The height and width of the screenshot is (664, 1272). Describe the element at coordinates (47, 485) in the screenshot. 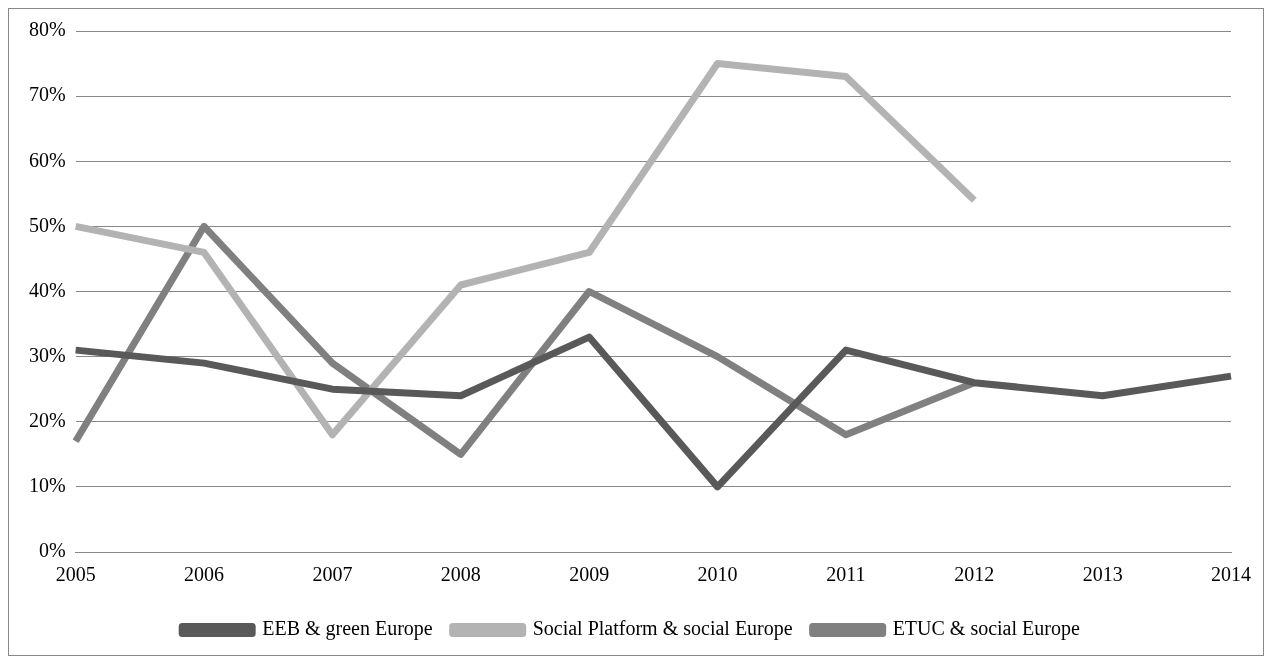

I see `y-tick-label: 10%` at that location.